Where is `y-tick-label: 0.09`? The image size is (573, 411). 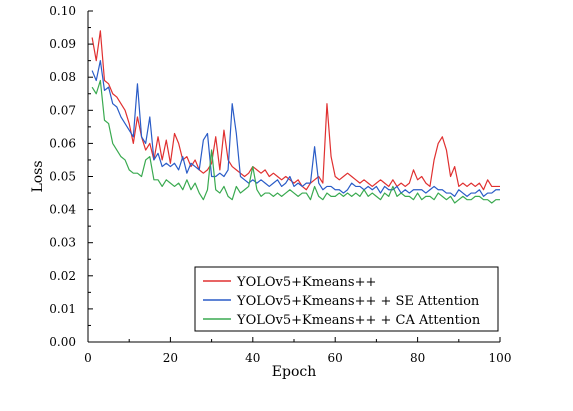
y-tick-label: 0.09 is located at coordinates (62, 44).